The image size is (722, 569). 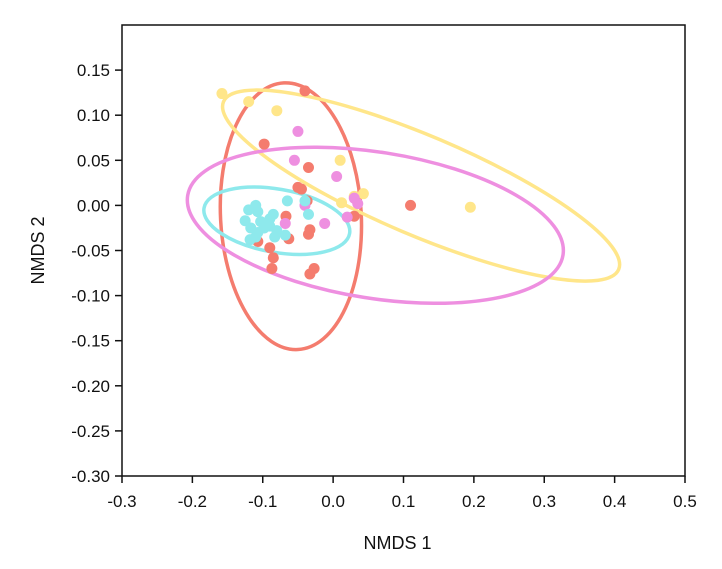 What do you see at coordinates (685, 501) in the screenshot?
I see `x-tick-label: 0.5` at bounding box center [685, 501].